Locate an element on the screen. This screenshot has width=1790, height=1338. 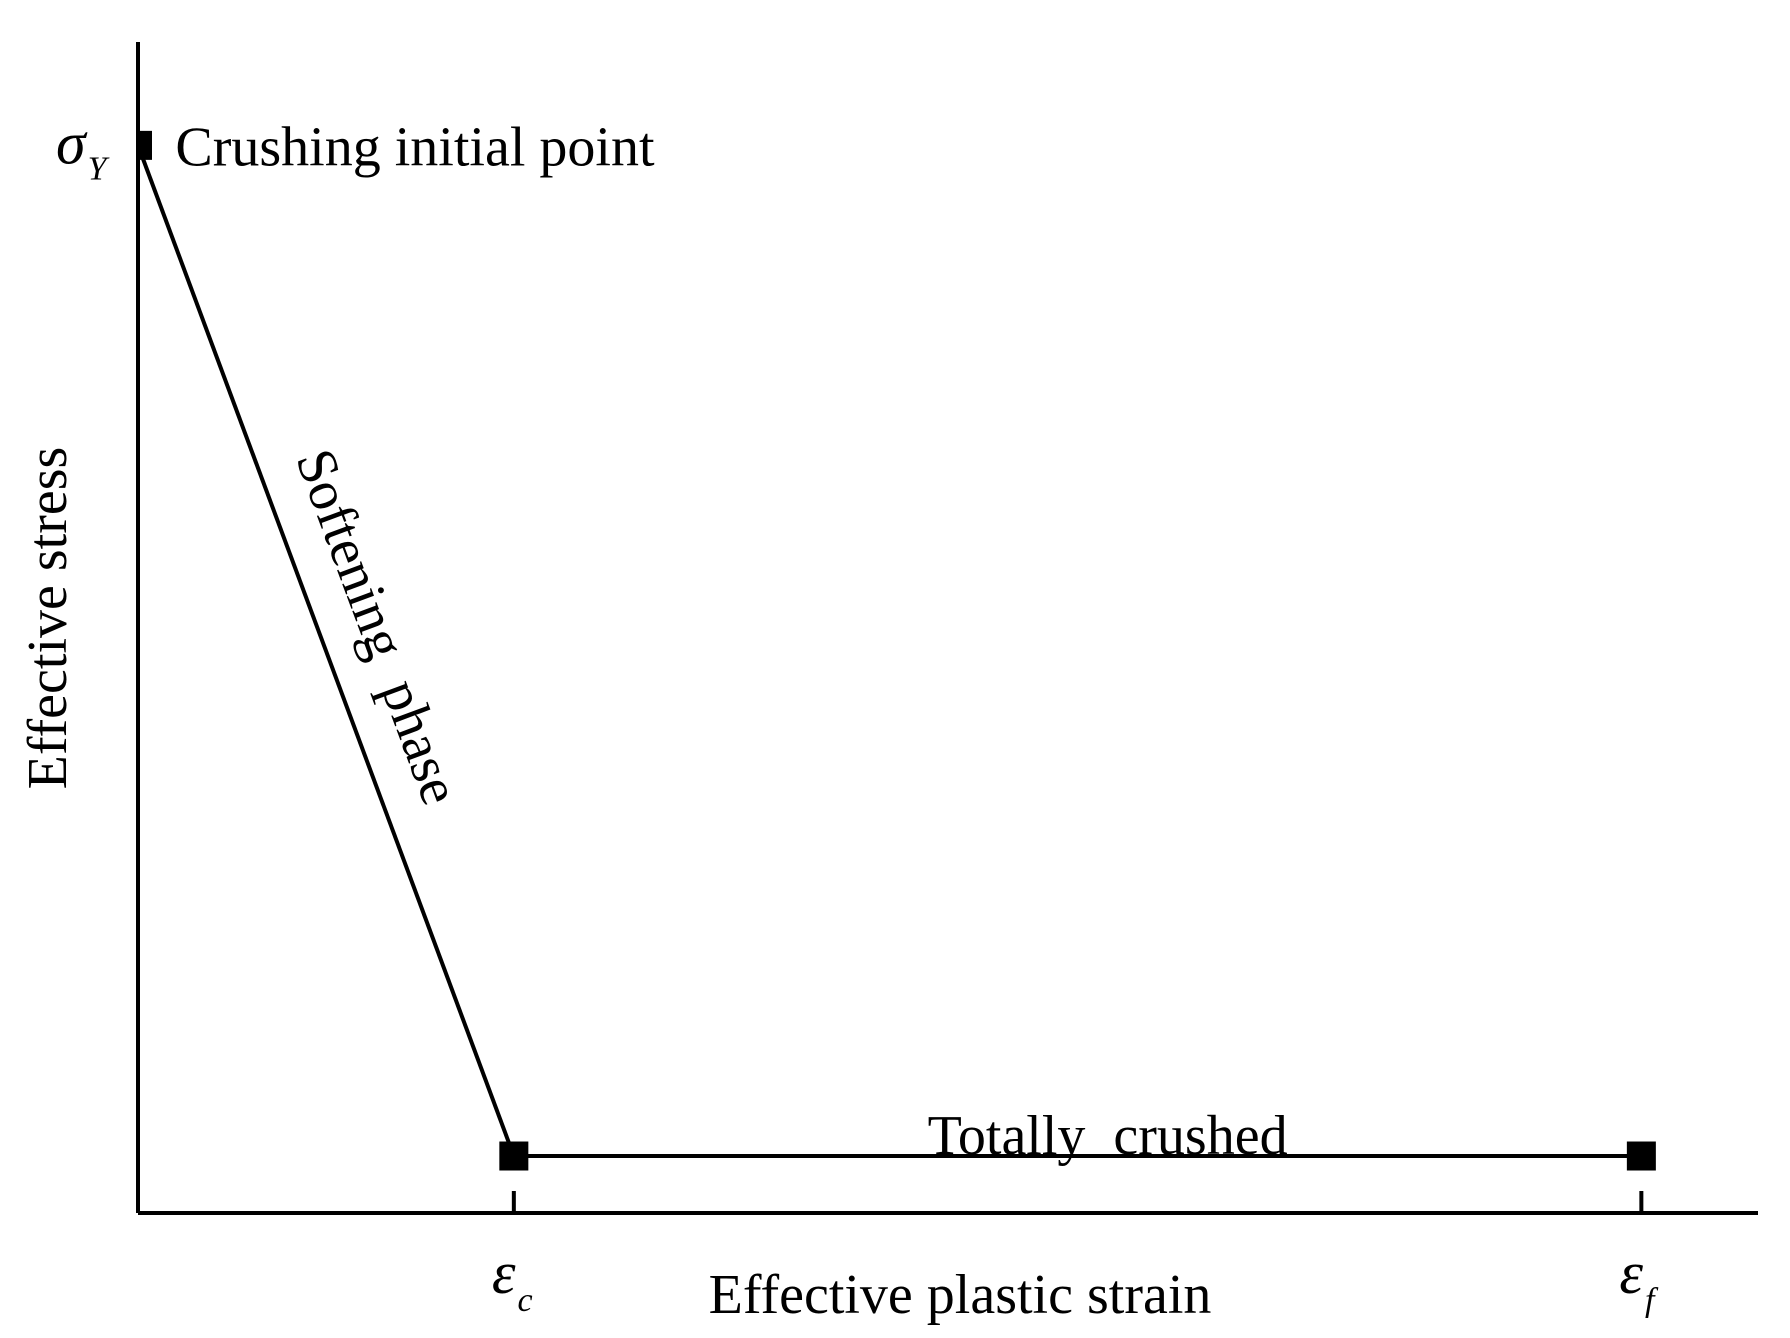
x-tick-label-c: εc is located at coordinates (512, 1279).